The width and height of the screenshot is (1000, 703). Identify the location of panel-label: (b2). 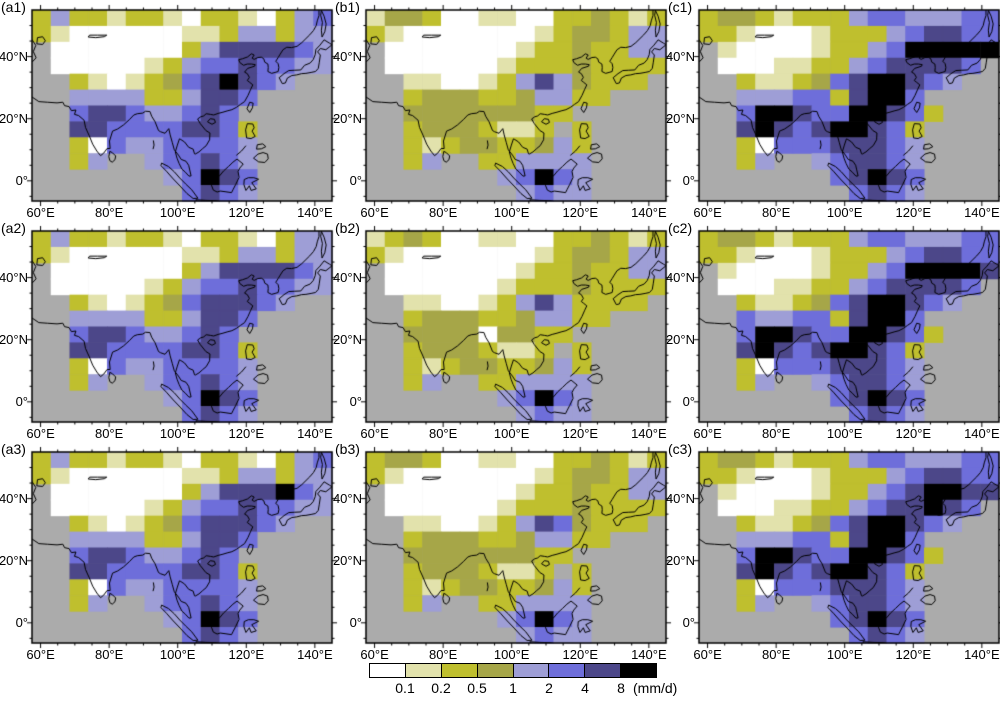
(347, 228).